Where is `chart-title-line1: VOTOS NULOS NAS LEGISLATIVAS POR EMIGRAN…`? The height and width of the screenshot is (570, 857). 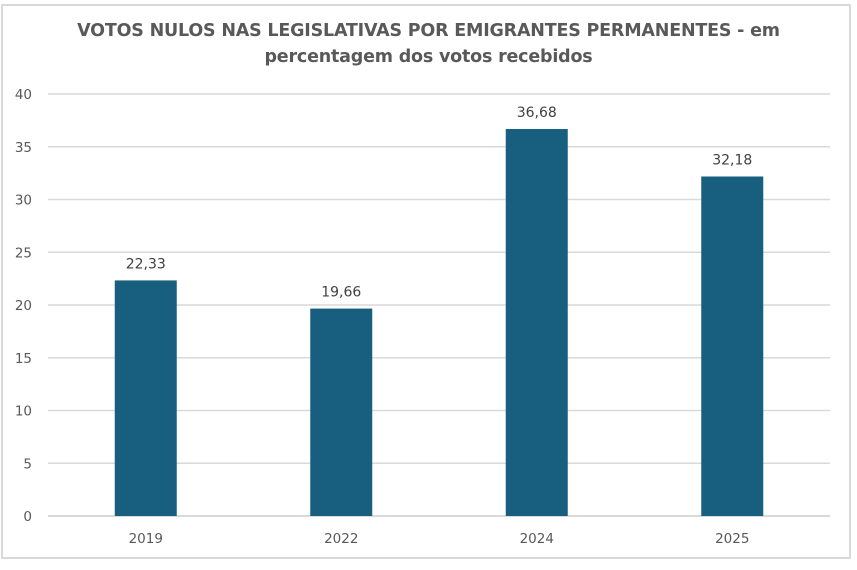
chart-title-line1: VOTOS NULOS NAS LEGISLATIVAS POR EMIGRAN… is located at coordinates (428, 31).